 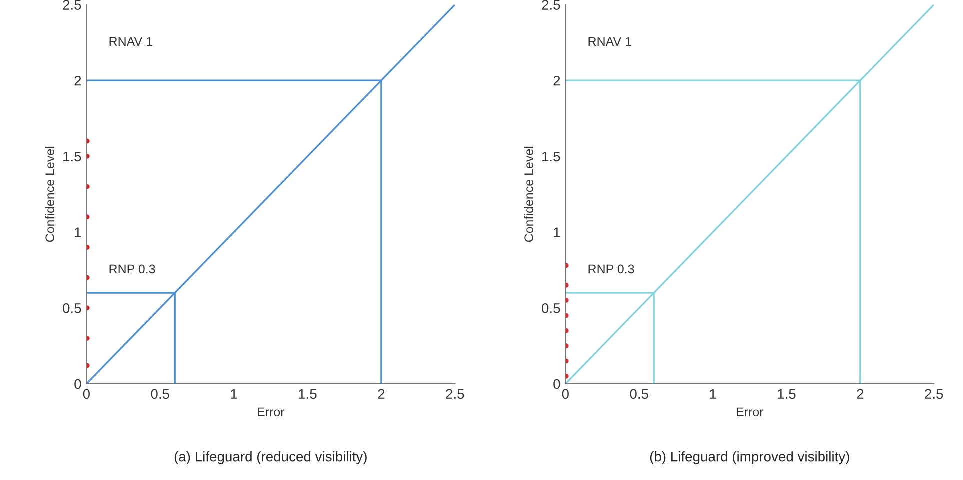 What do you see at coordinates (750, 458) in the screenshot?
I see `text: (b) Lifeguard (improved visibility)` at bounding box center [750, 458].